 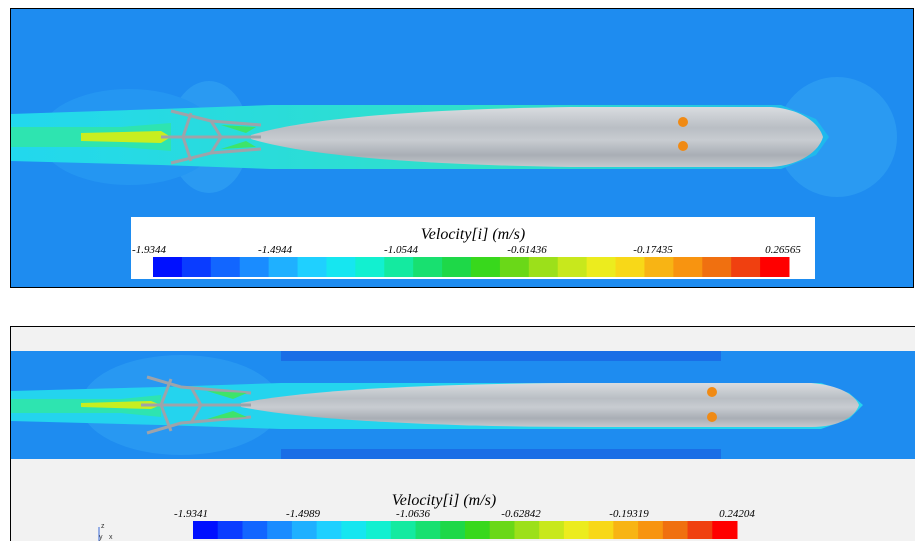 I want to click on axis-x-label: x, so click(x=111, y=537).